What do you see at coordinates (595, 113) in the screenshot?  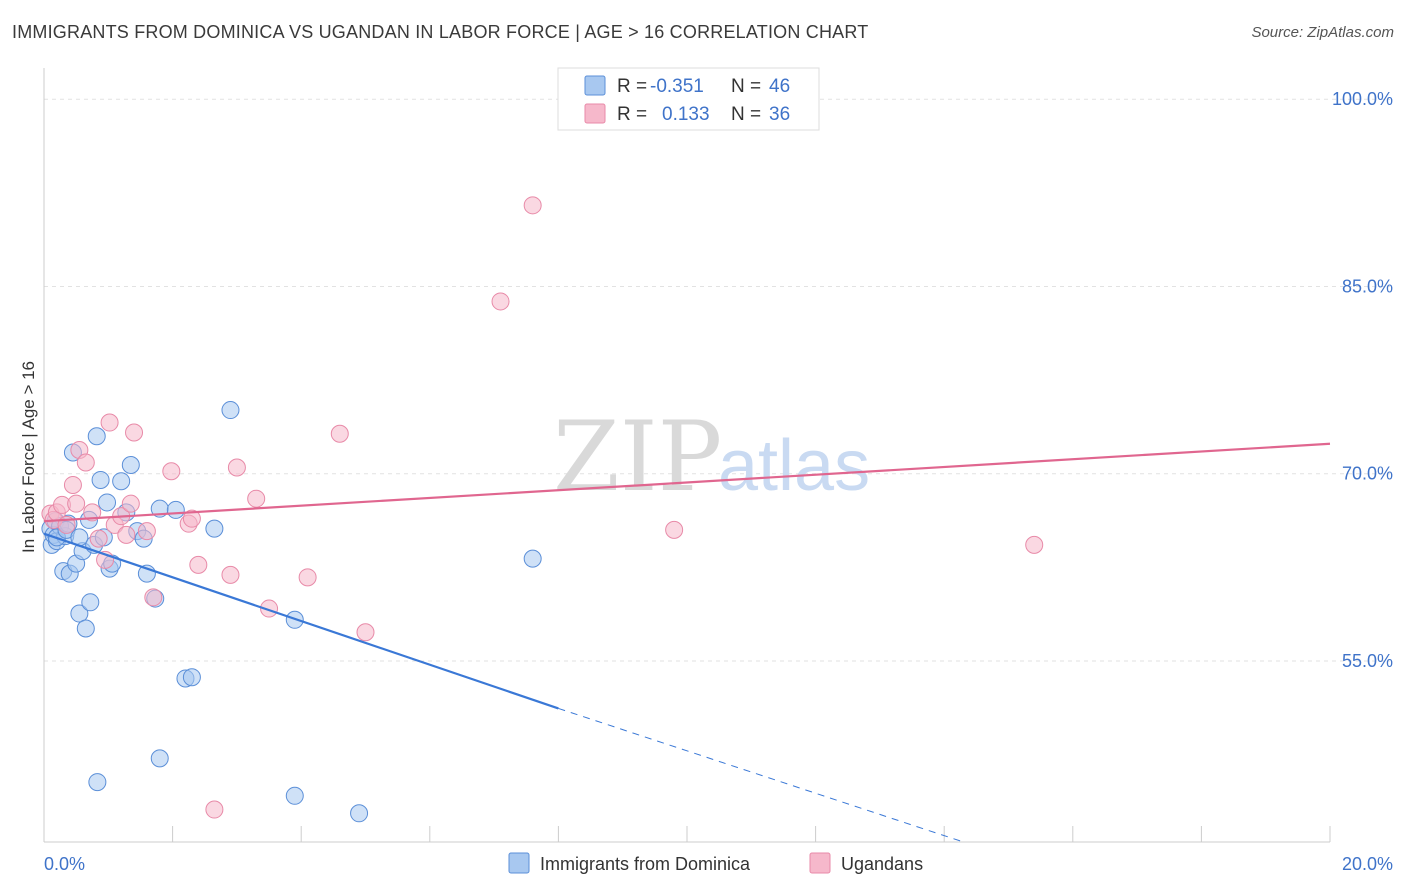 I see `legend-swatch-pink` at bounding box center [595, 113].